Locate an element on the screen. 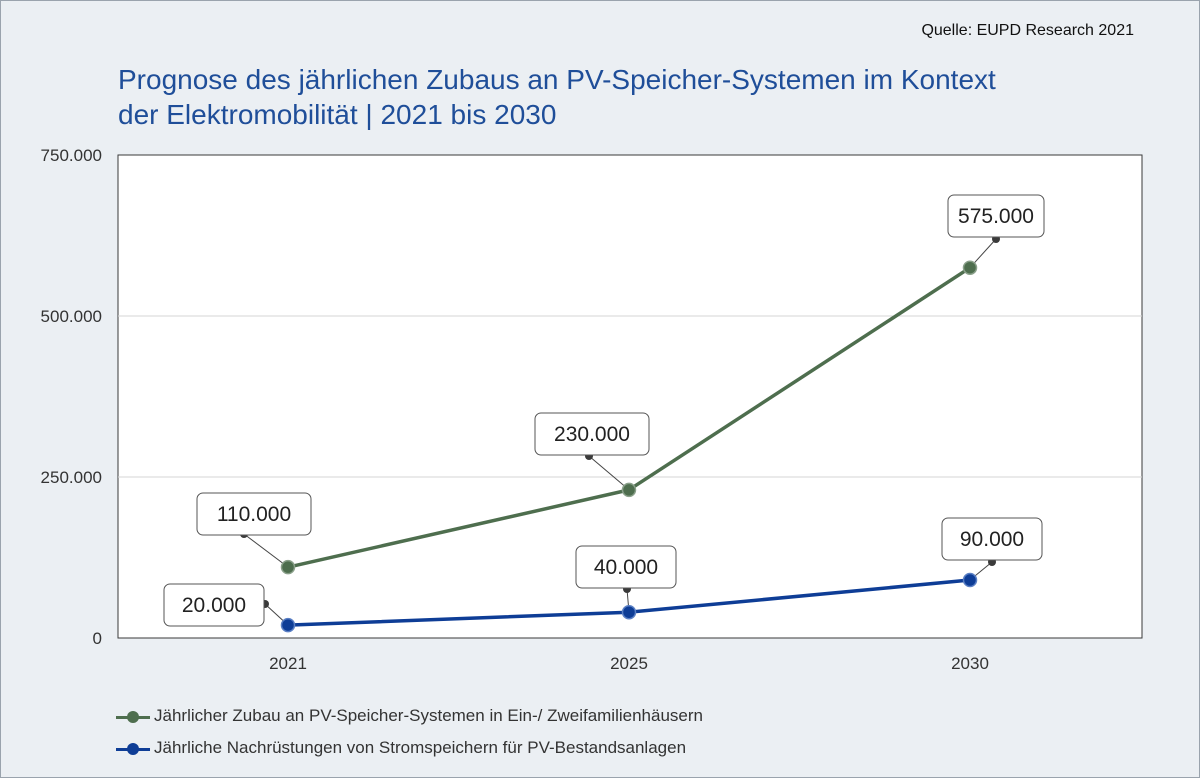 The width and height of the screenshot is (1200, 778). data-label-s1-2021: 110.000 is located at coordinates (254, 514).